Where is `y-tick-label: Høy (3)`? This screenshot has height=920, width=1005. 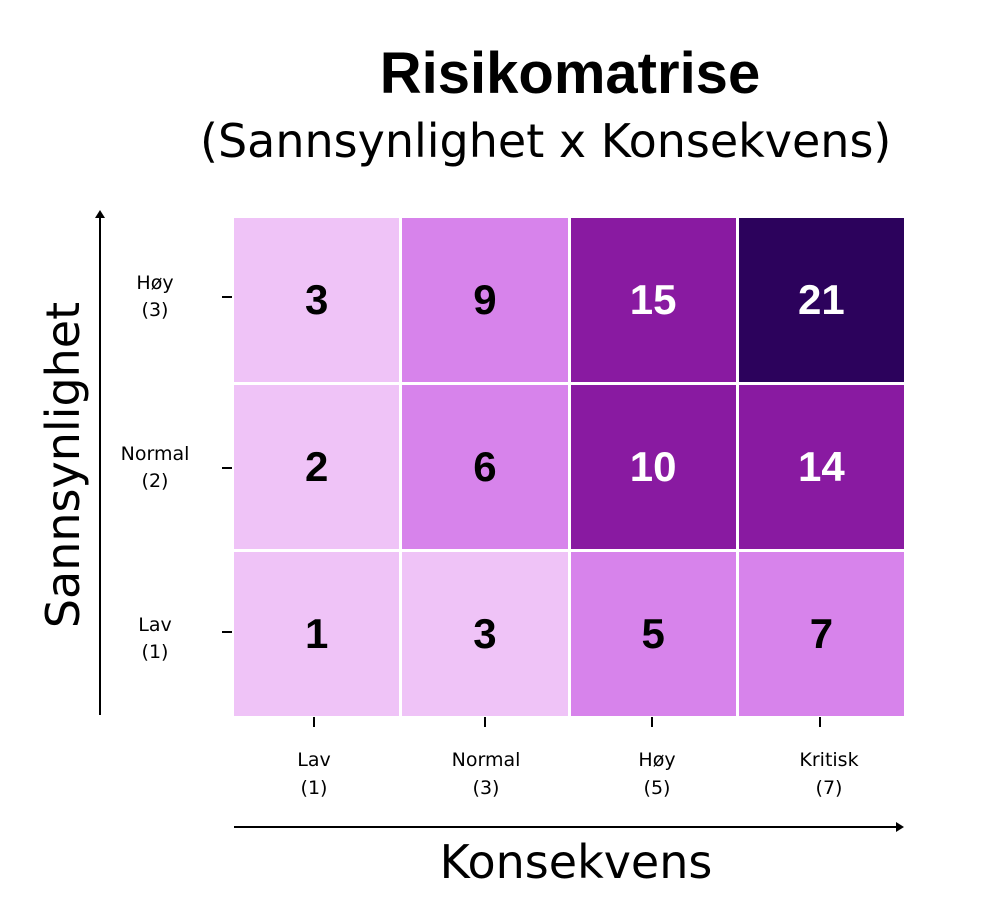 y-tick-label: Høy (3) is located at coordinates (155, 297).